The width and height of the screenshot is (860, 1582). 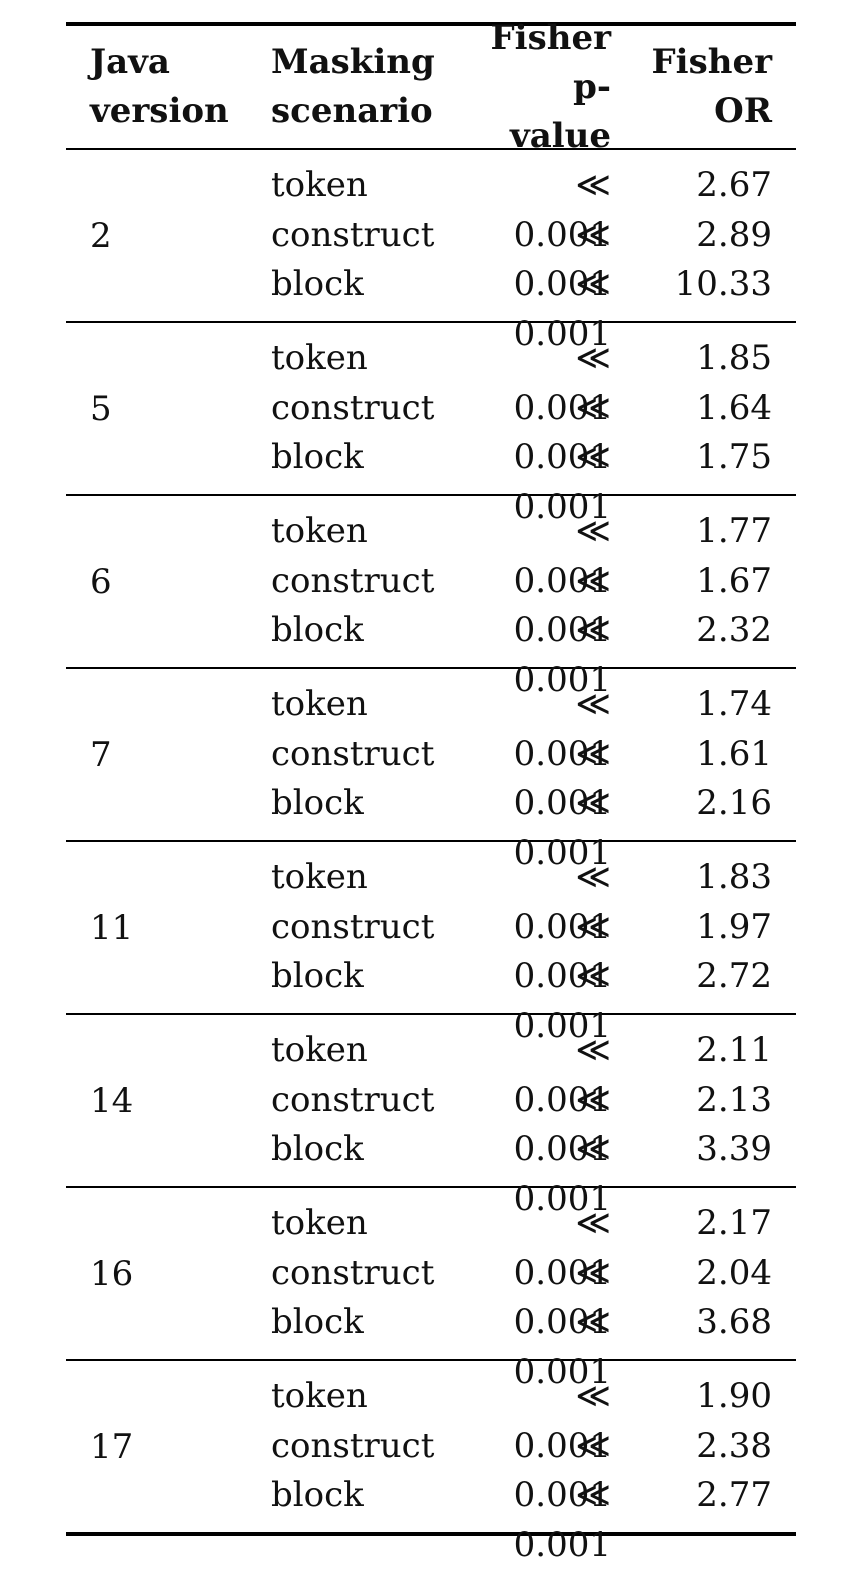 What do you see at coordinates (734, 1322) in the screenshot?
I see `fisher-or-cell: 3.68` at bounding box center [734, 1322].